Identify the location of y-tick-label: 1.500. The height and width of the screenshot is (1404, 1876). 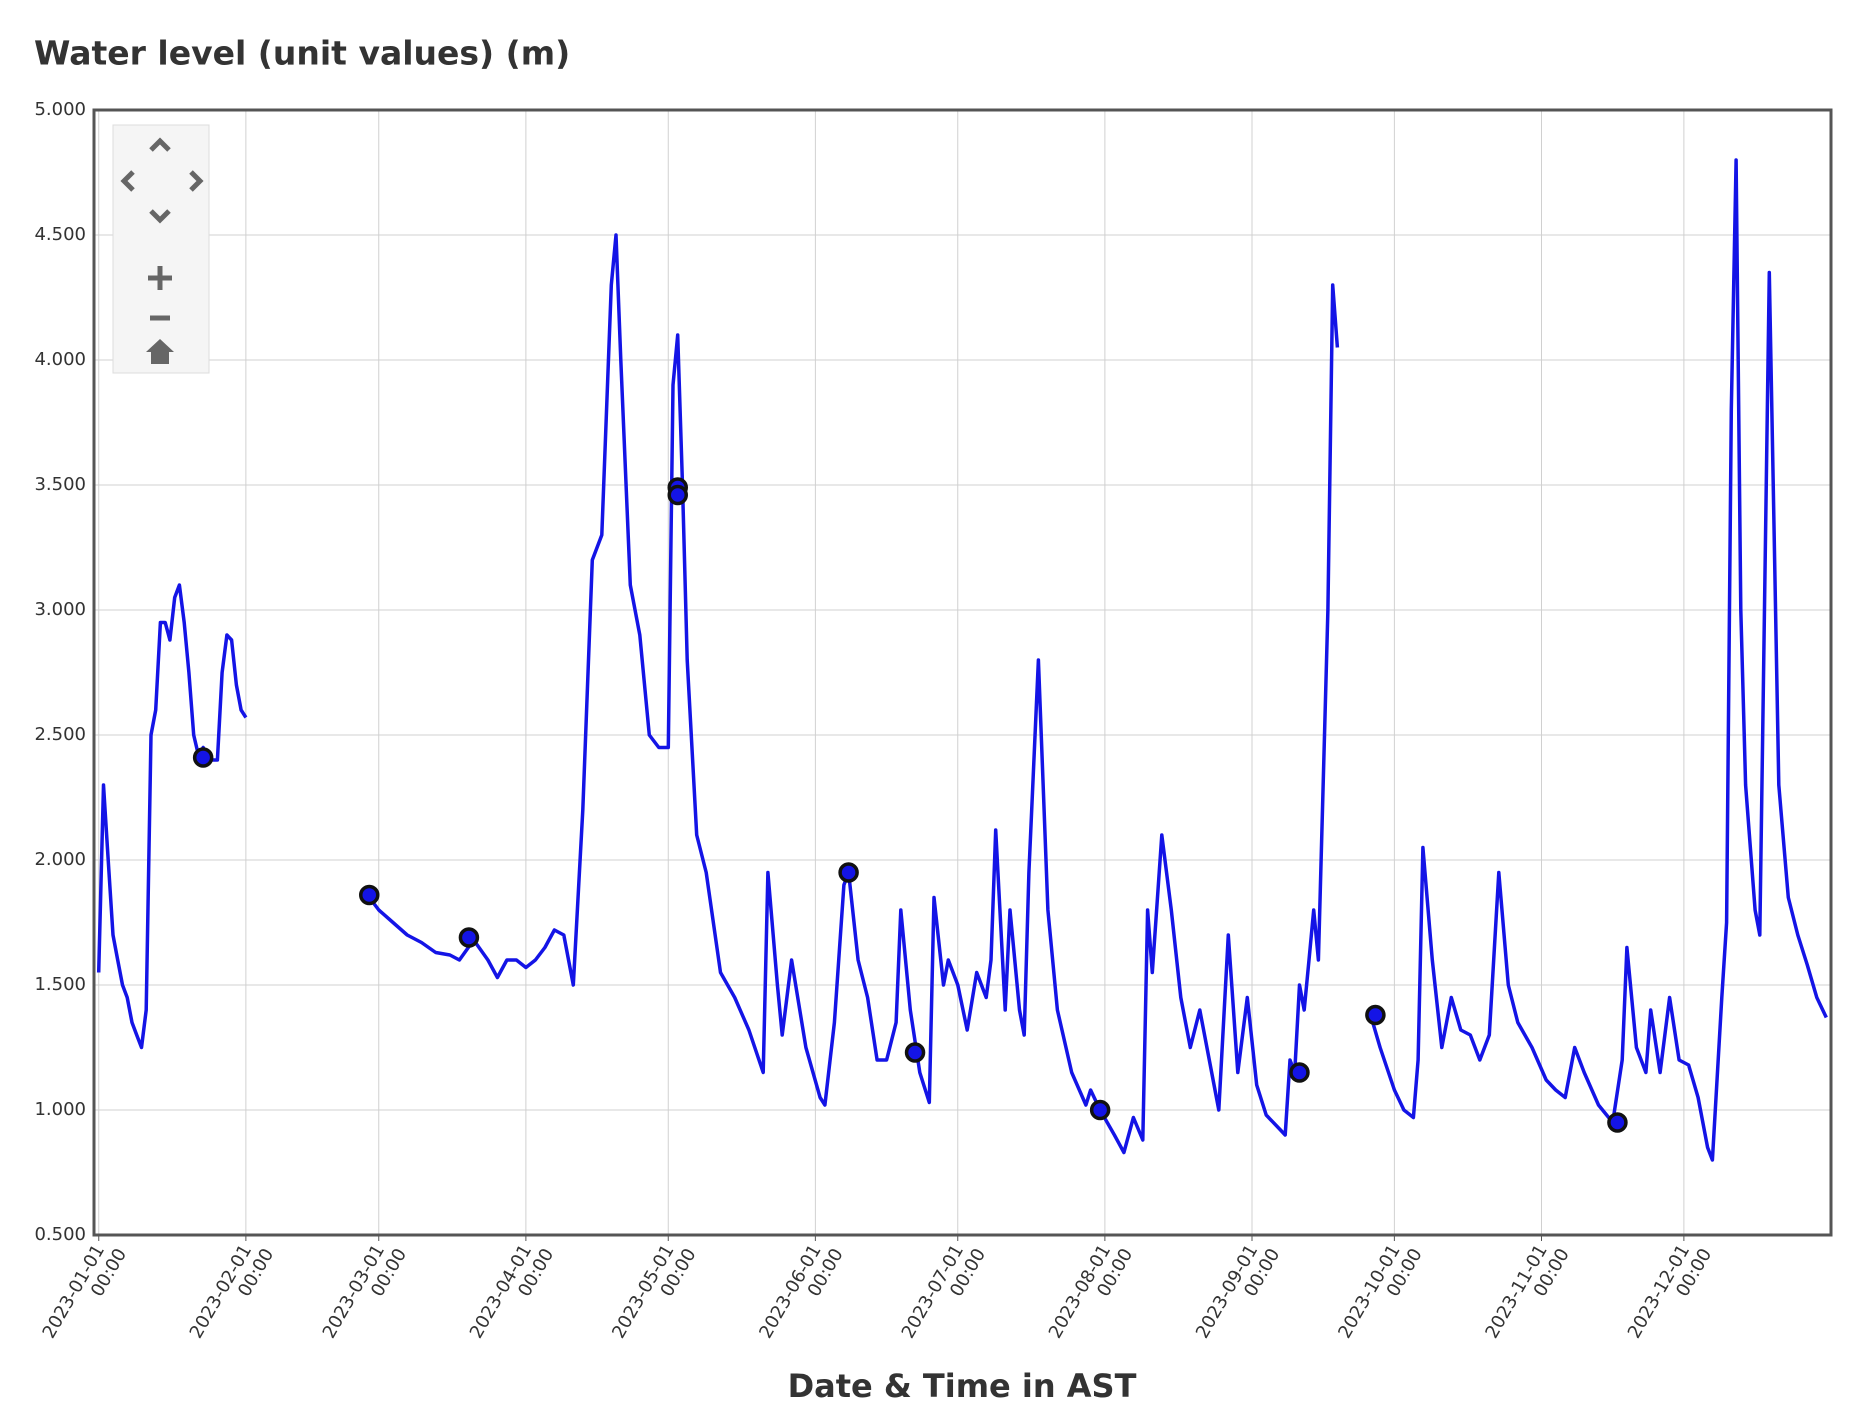
(60, 984).